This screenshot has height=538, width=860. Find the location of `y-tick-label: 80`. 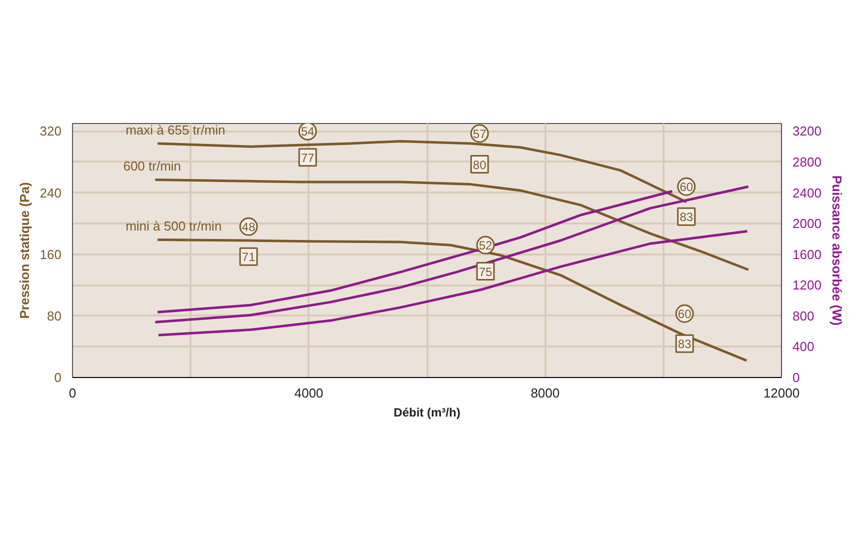

y-tick-label: 80 is located at coordinates (54, 316).